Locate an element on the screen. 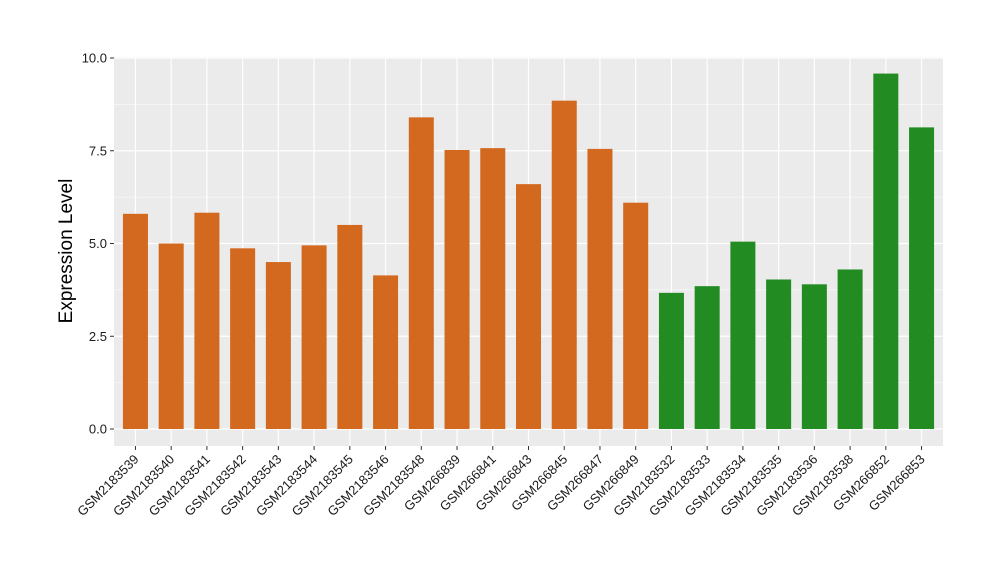 The image size is (1000, 580). bar-GSM266849 is located at coordinates (636, 315).